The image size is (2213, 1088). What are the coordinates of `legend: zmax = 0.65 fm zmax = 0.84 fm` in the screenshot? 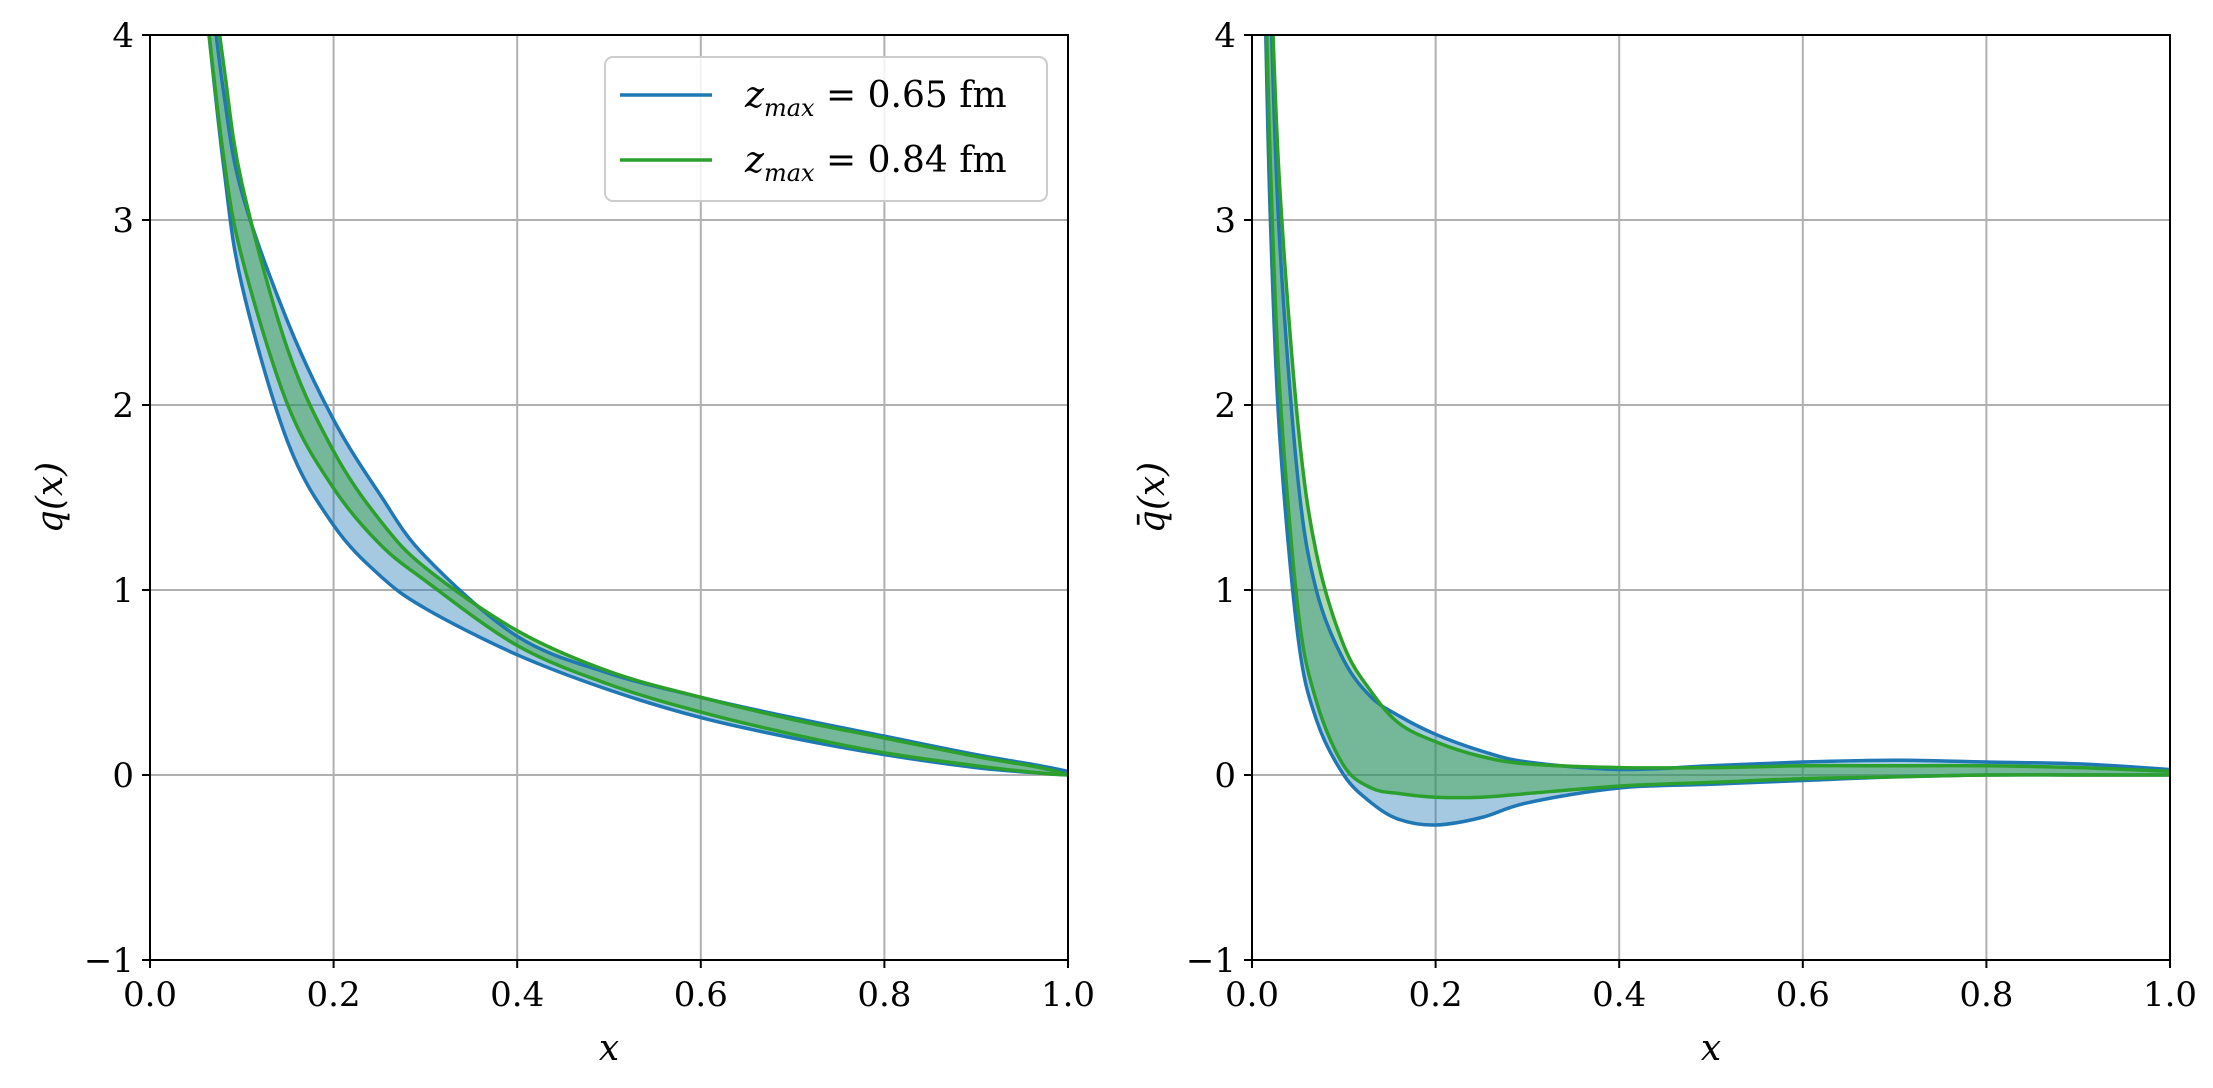 It's located at (826, 129).